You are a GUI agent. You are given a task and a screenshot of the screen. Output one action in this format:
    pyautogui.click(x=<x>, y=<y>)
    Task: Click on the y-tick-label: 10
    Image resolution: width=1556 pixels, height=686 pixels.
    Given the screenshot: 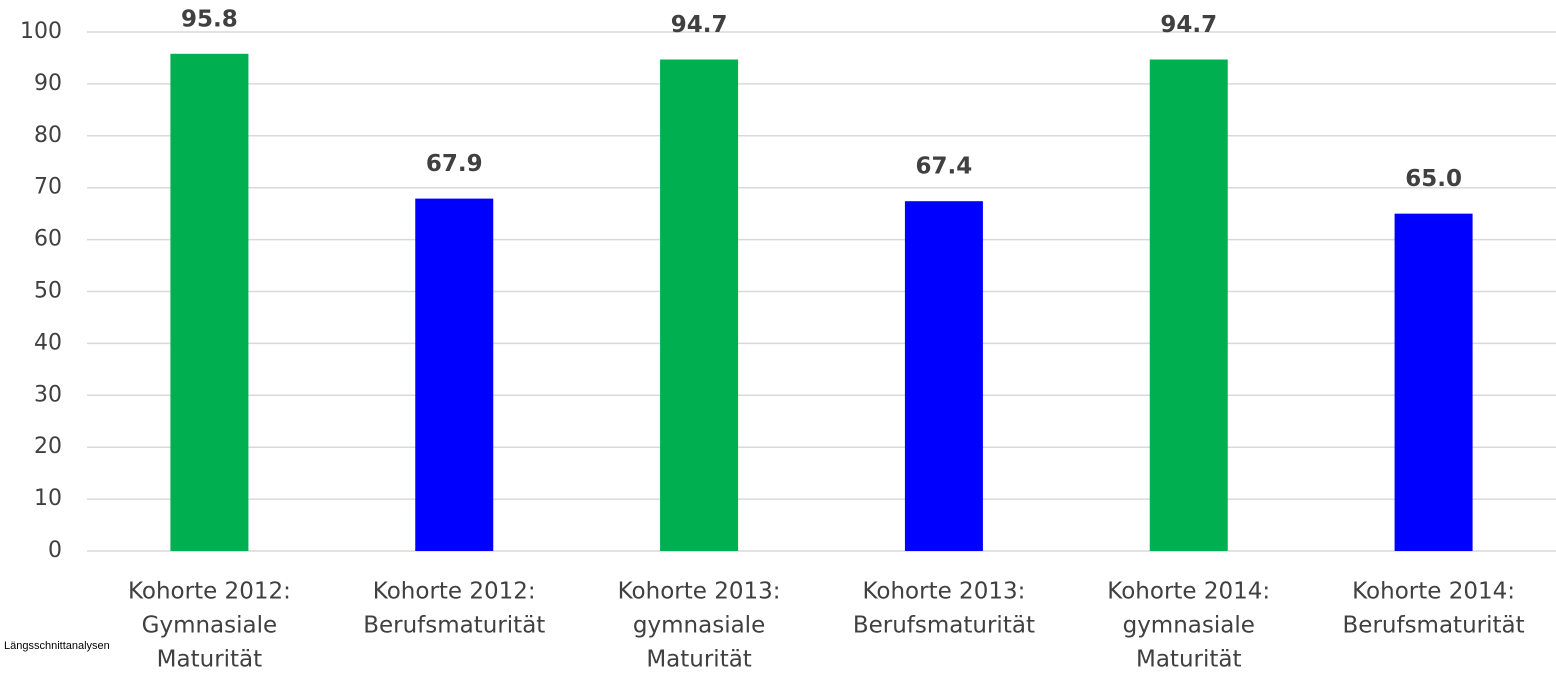 What is the action you would take?
    pyautogui.click(x=48, y=498)
    